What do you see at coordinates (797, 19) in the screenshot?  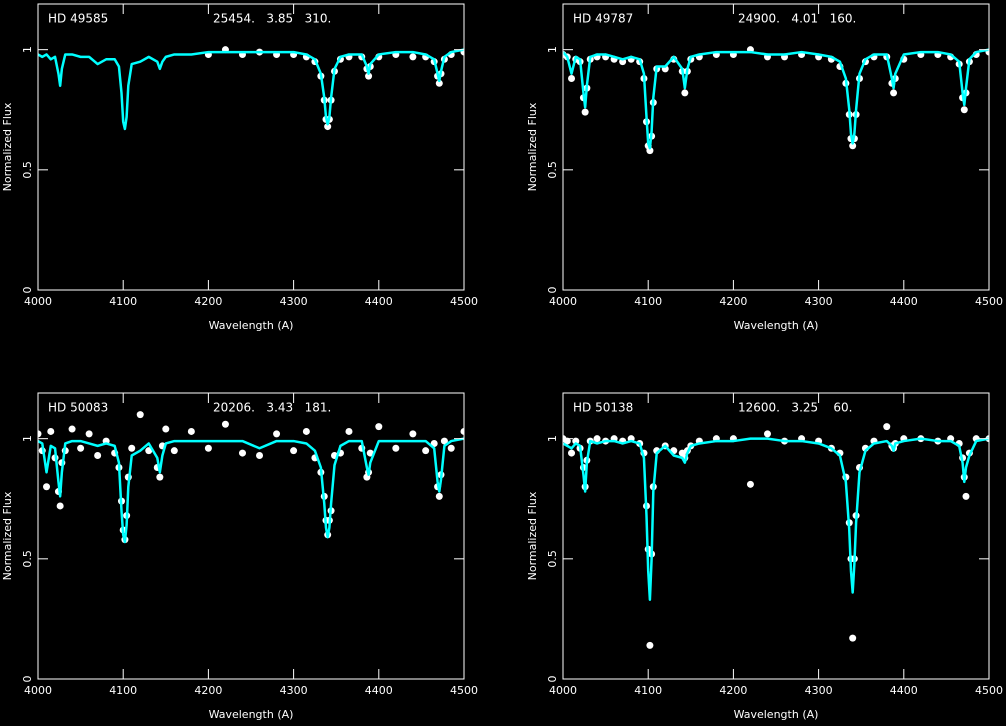 I see `panel-annotation: 24900. 4.01 160.` at bounding box center [797, 19].